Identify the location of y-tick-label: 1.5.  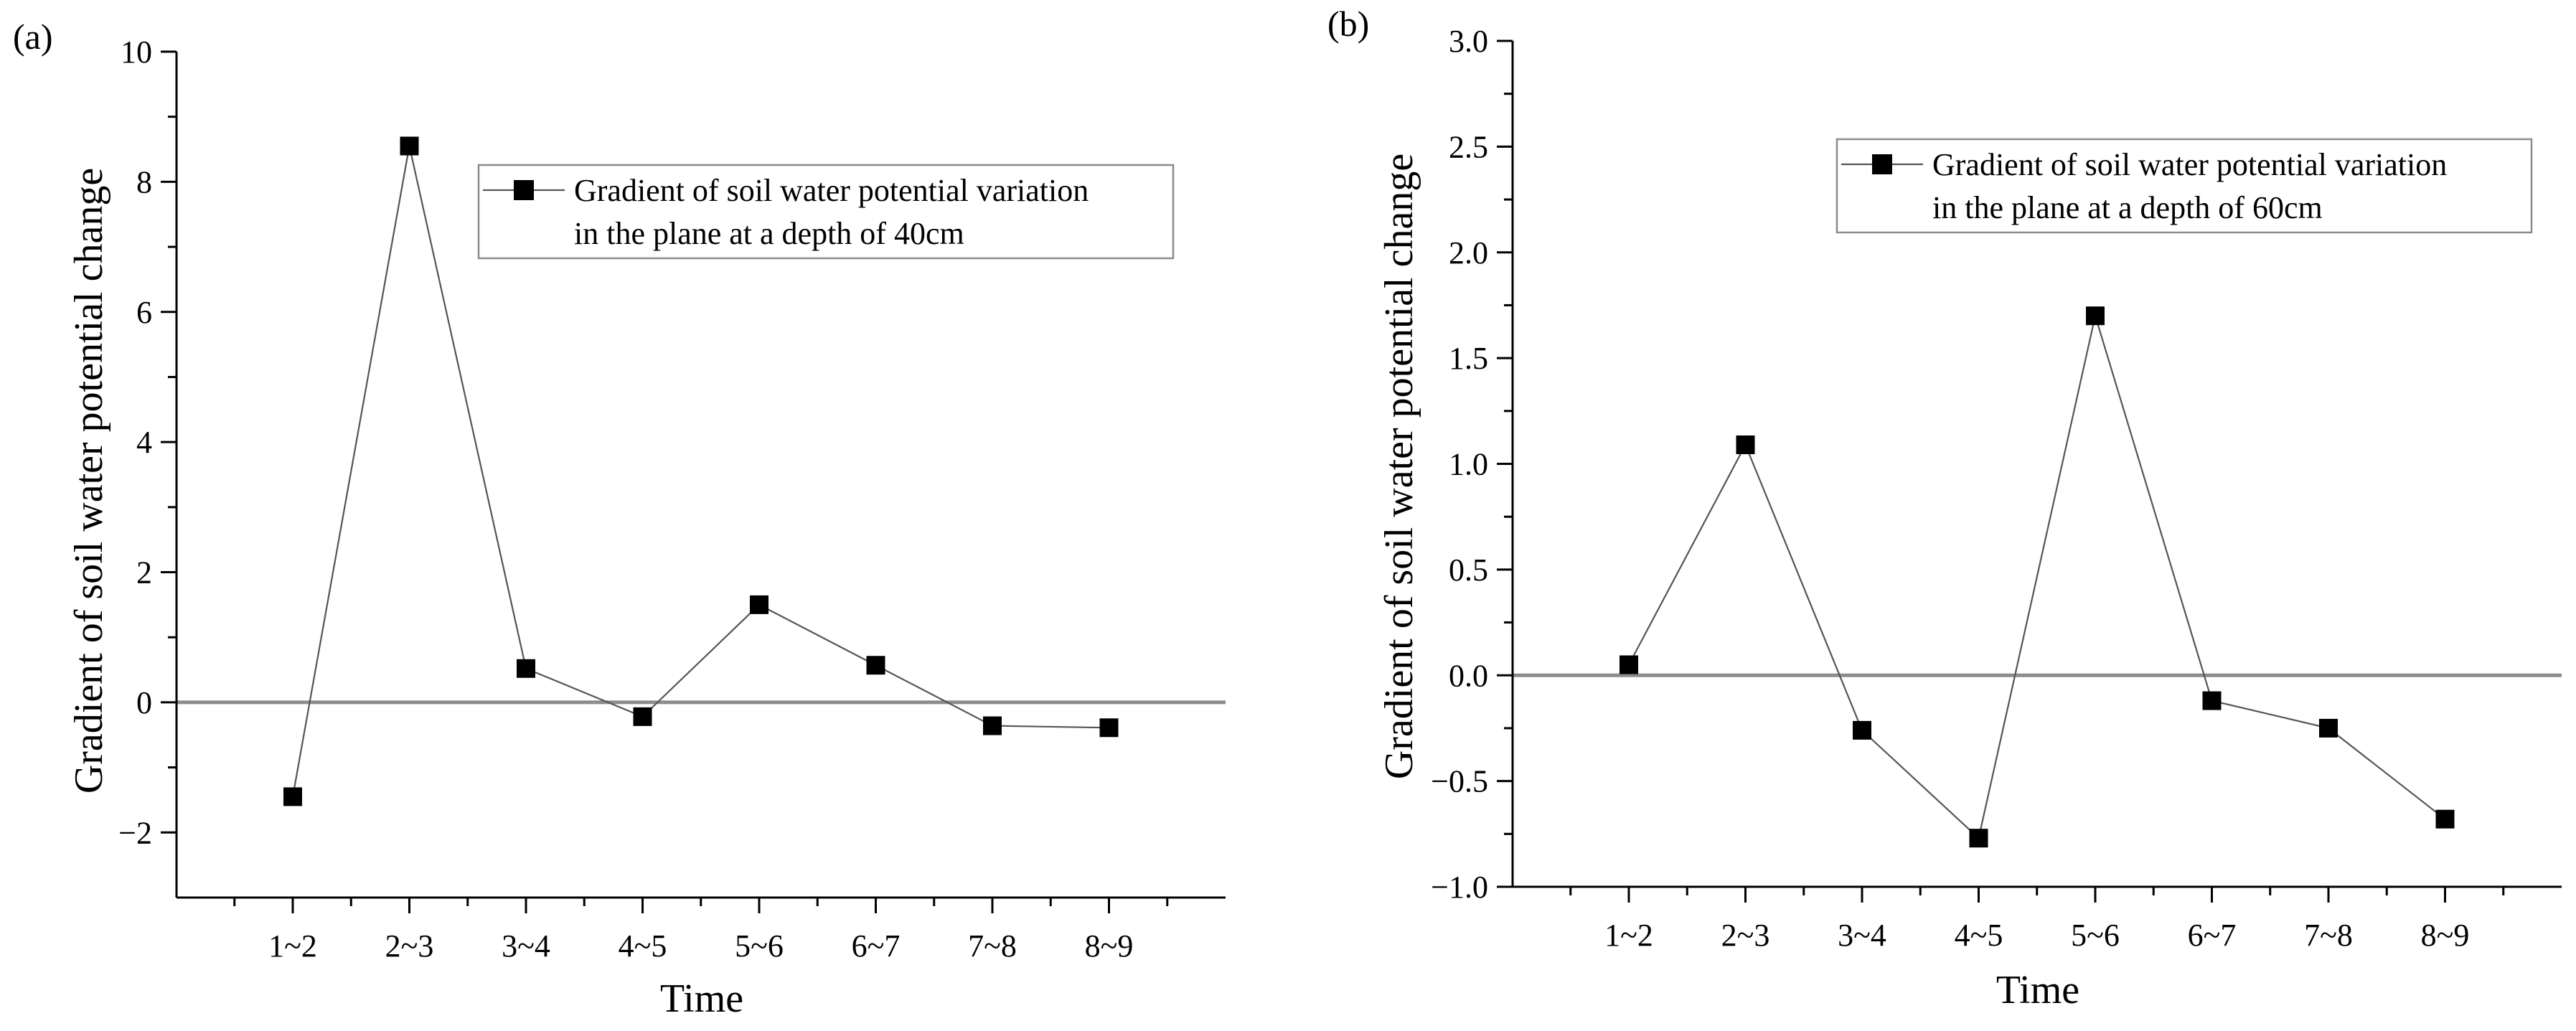
(1468, 358).